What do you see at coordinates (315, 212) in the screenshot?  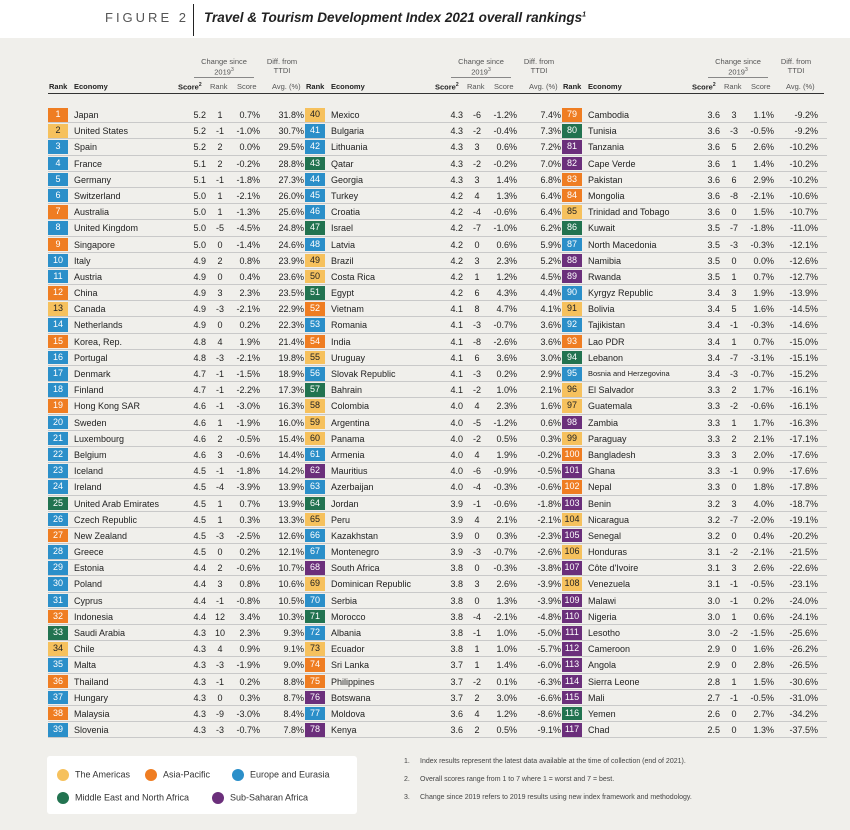 I see `rank-badge: 46` at bounding box center [315, 212].